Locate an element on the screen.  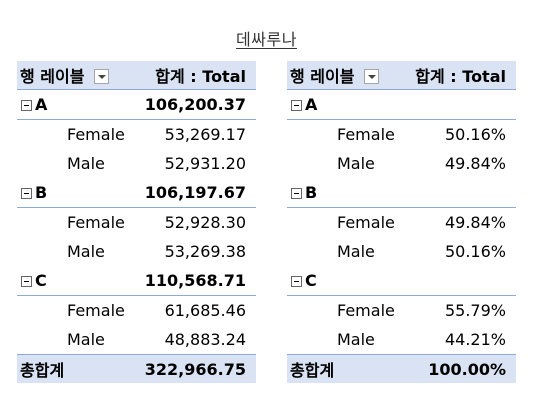
table-row: Male 52,931.20 is located at coordinates (136, 163).